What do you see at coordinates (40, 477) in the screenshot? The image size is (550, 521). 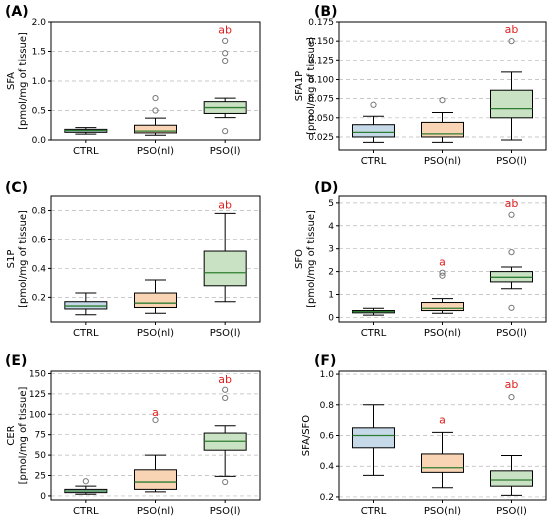 I see `y-tick-label: 25` at bounding box center [40, 477].